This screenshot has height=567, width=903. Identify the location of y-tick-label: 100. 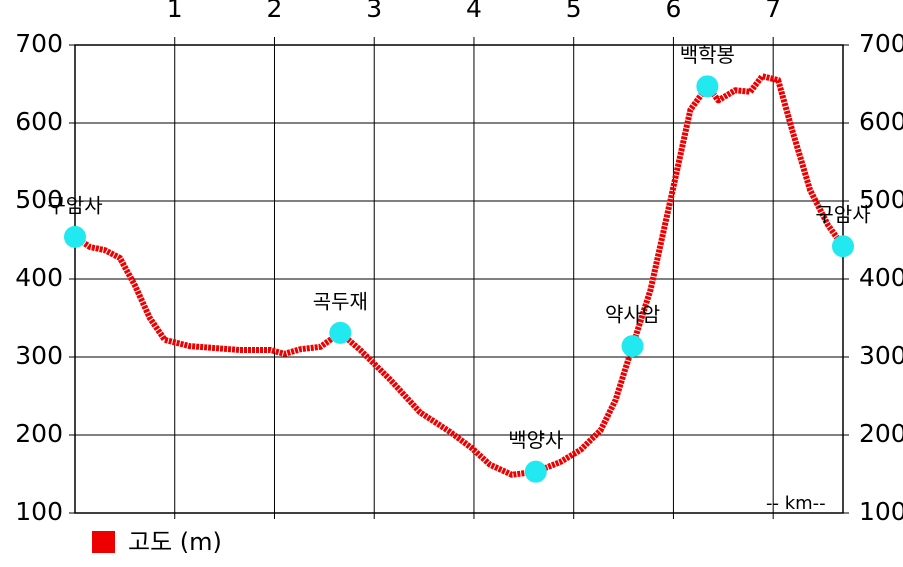
(39, 511).